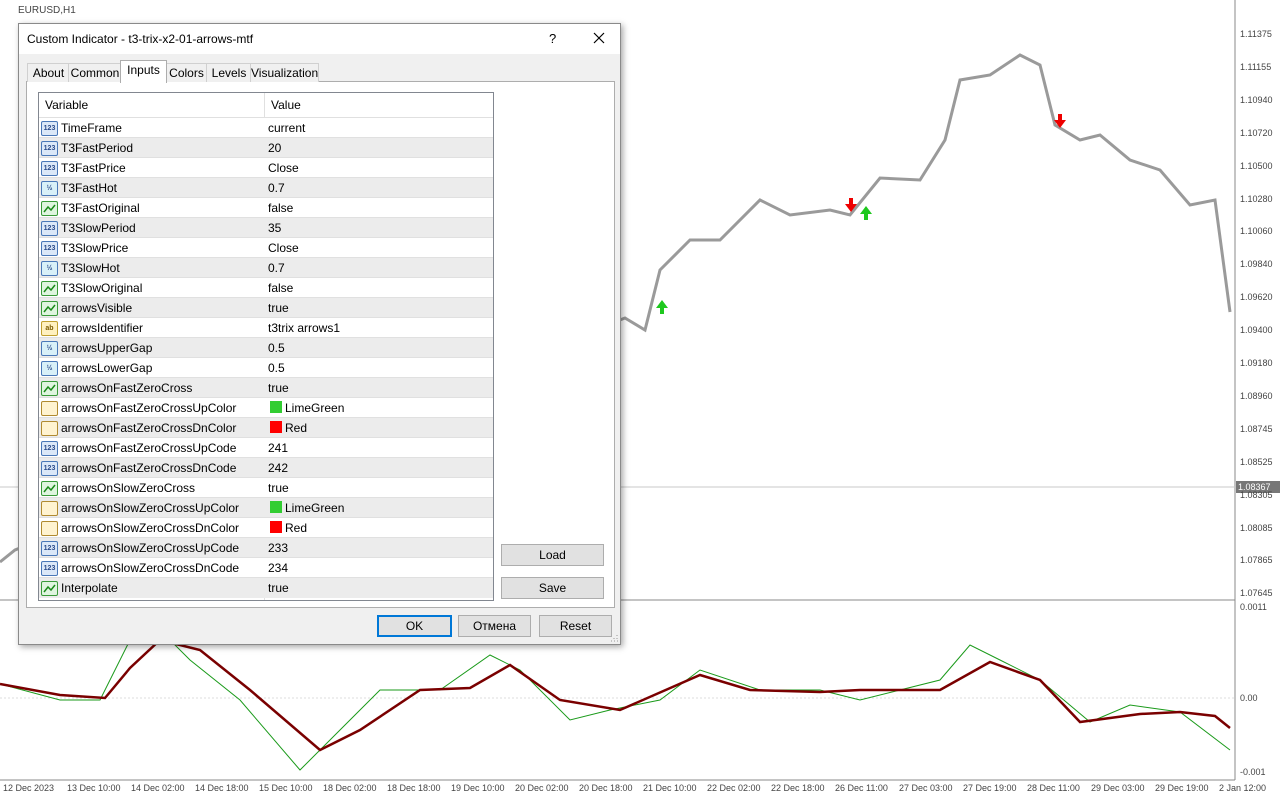  Describe the element at coordinates (186, 72) in the screenshot. I see `tab: Colors` at that location.